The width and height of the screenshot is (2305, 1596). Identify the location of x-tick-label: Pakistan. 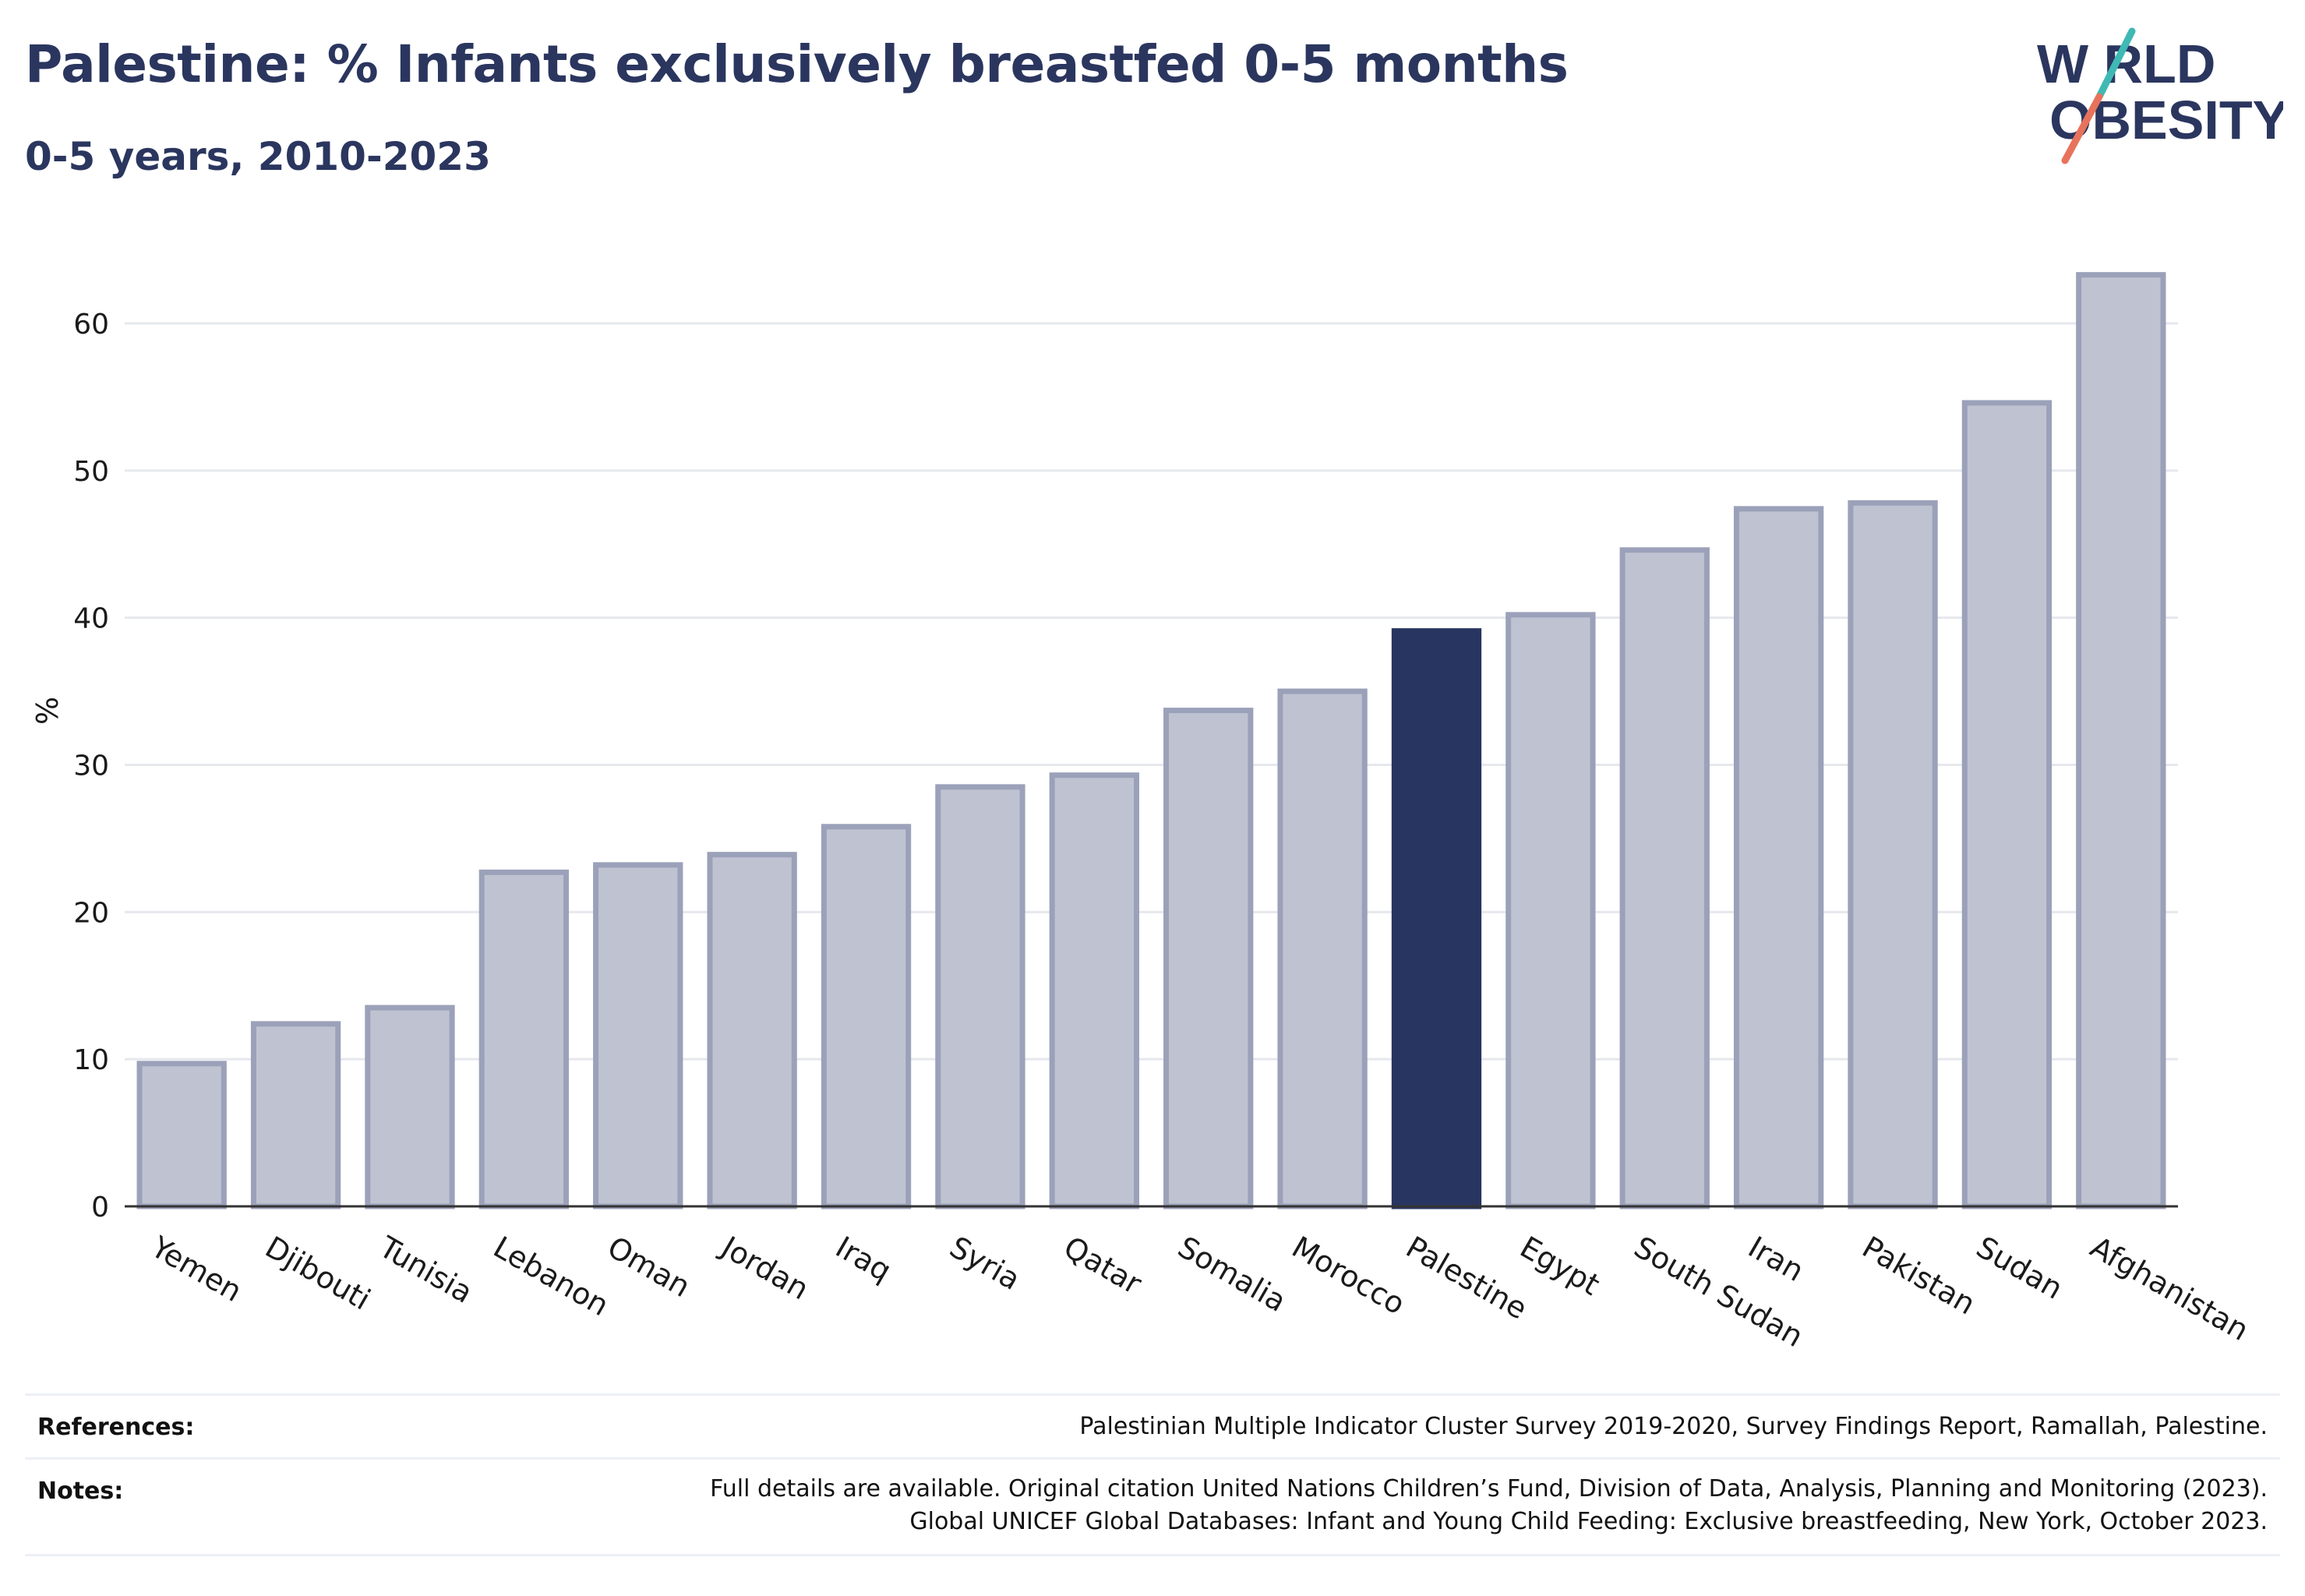
(1919, 1276).